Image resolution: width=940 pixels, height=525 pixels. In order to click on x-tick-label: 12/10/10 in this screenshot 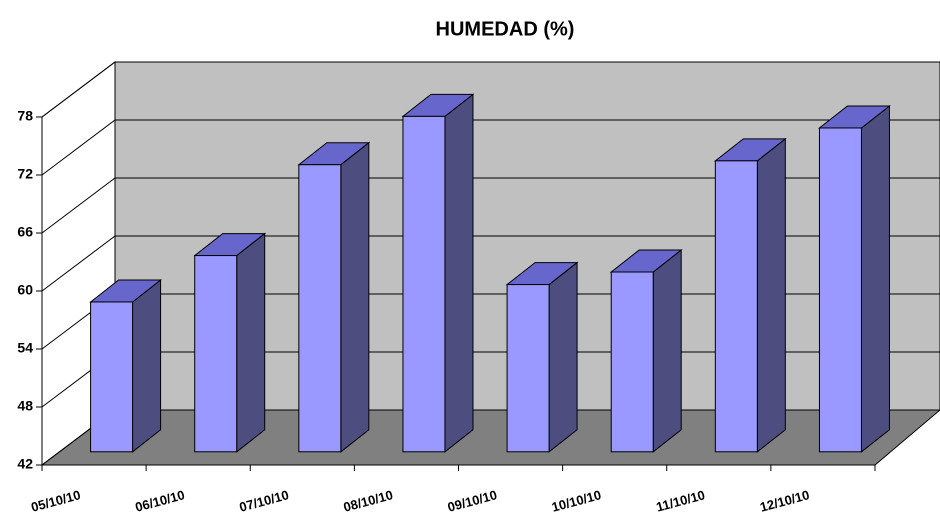, I will do `click(784, 501)`.